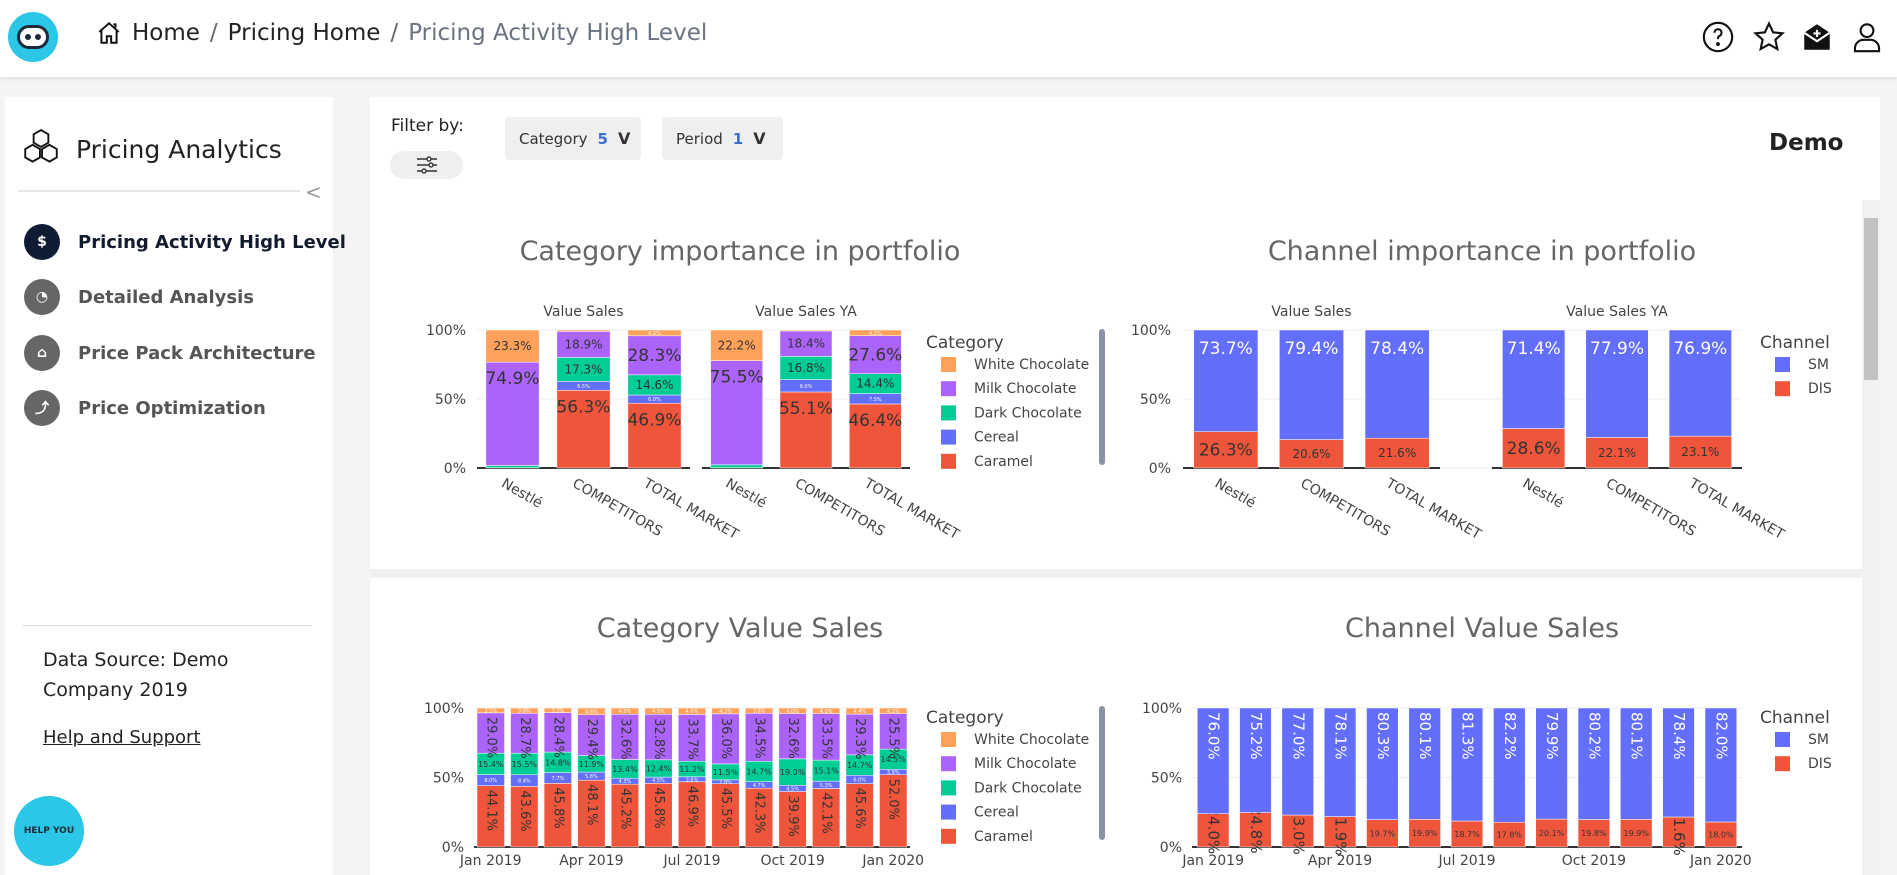 Image resolution: width=1897 pixels, height=875 pixels. Describe the element at coordinates (573, 138) in the screenshot. I see `category-filter-dropdown: Category 5 V` at that location.